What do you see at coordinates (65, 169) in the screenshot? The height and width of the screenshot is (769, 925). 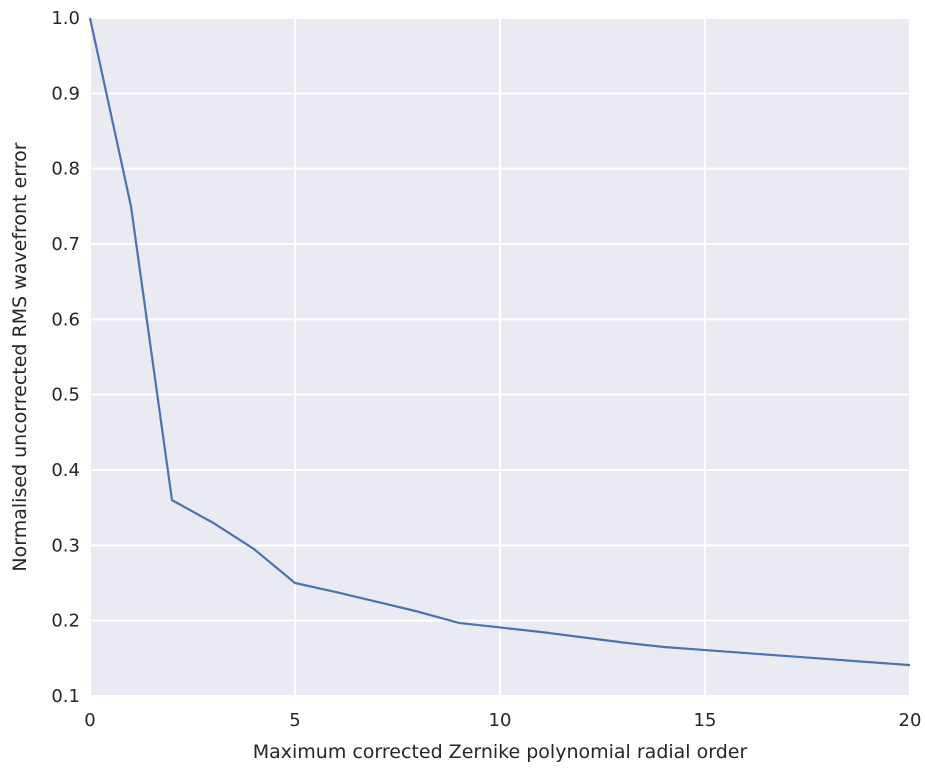 I see `y-tick-label: 0.8` at bounding box center [65, 169].